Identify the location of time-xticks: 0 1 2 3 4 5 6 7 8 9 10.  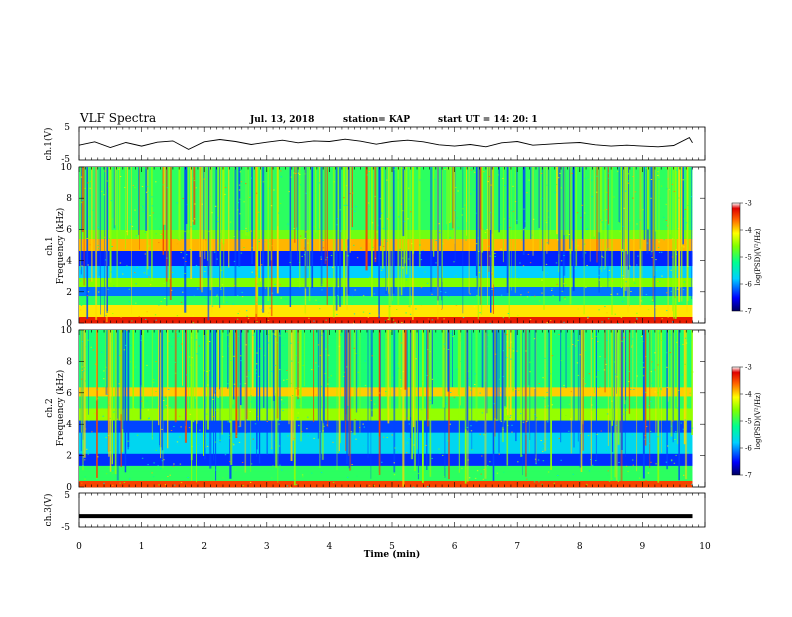
(393, 547).